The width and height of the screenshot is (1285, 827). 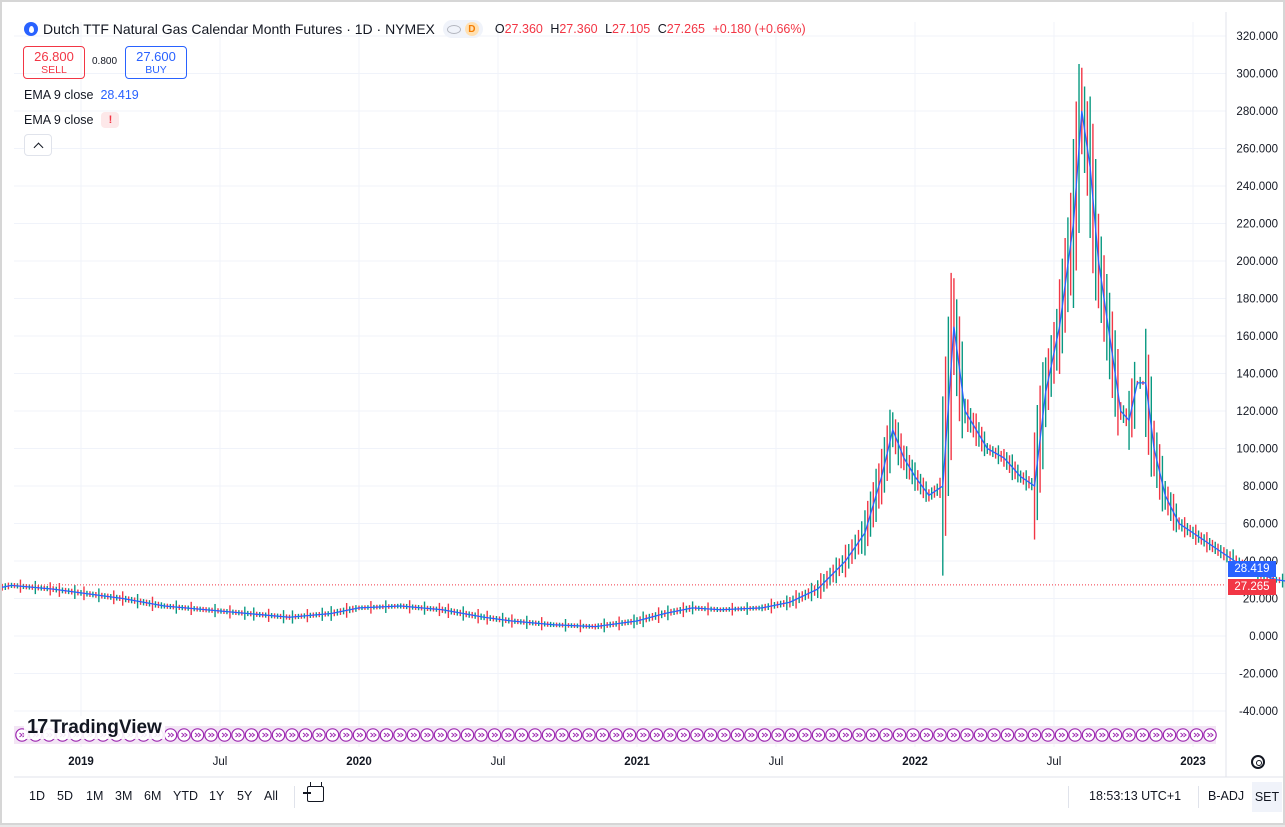 What do you see at coordinates (271, 796) in the screenshot?
I see `timeframe-all: All` at bounding box center [271, 796].